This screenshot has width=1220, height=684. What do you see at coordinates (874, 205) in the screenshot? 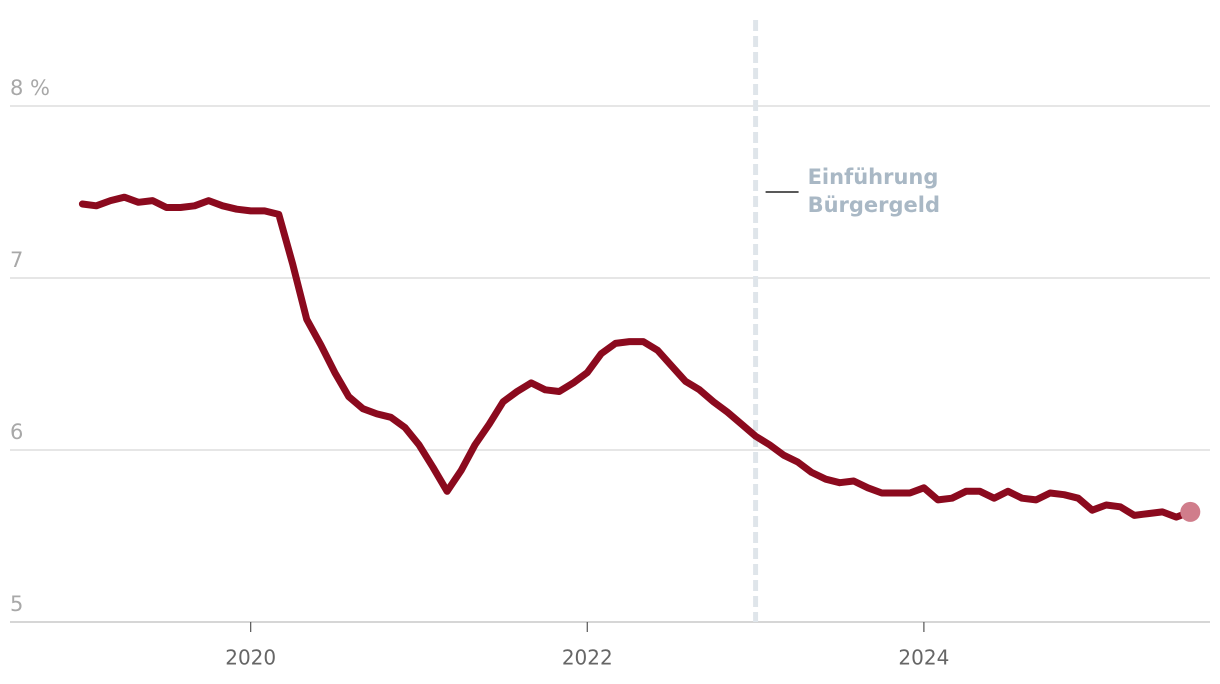
I see `annotation-text: Bürgergeld` at bounding box center [874, 205].